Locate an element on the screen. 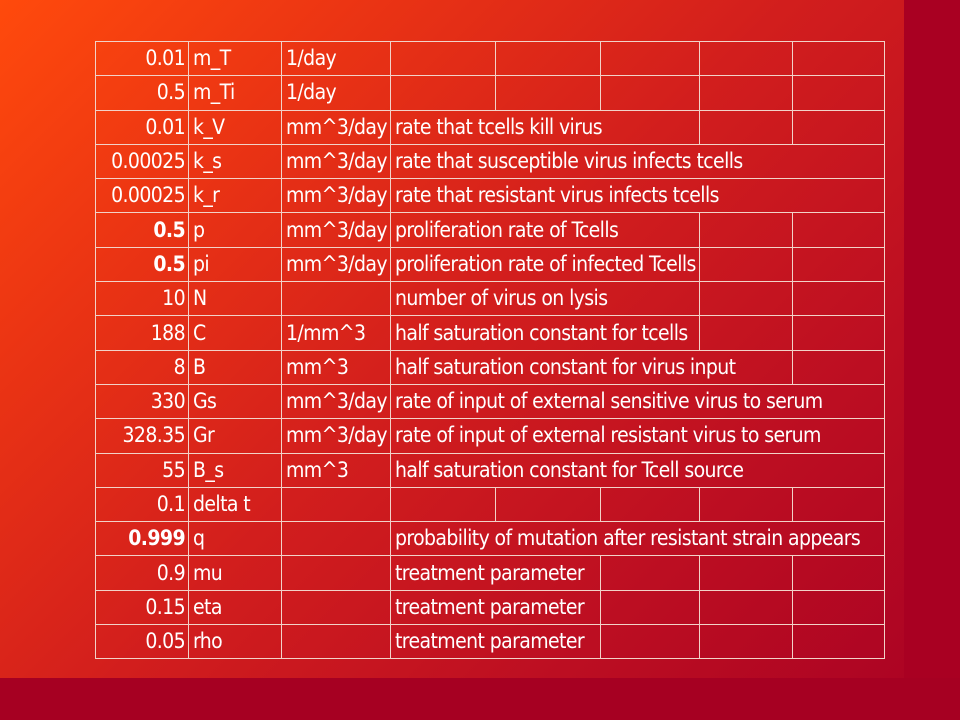 This screenshot has height=720, width=960. table-row: 0.5 p mm^3/day proliferation rate of Tcells is located at coordinates (490, 230).